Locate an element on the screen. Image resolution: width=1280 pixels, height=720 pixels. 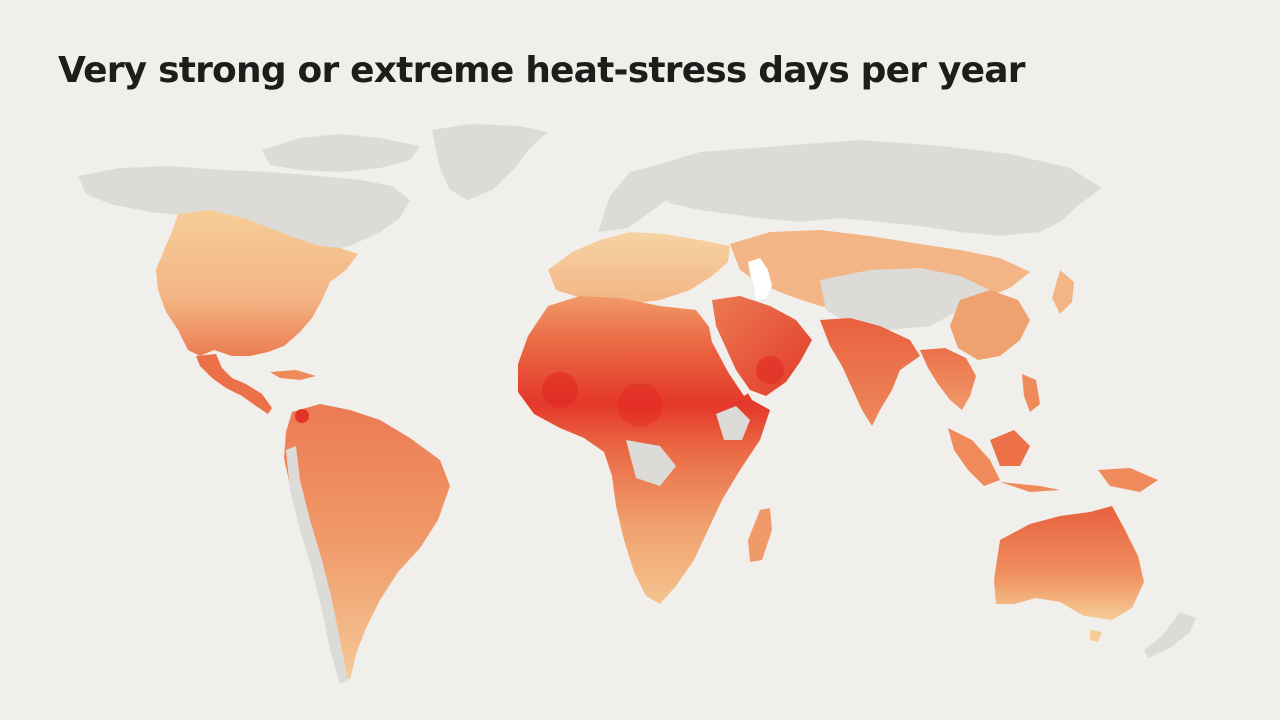
region-europe is located at coordinates (639, 268).